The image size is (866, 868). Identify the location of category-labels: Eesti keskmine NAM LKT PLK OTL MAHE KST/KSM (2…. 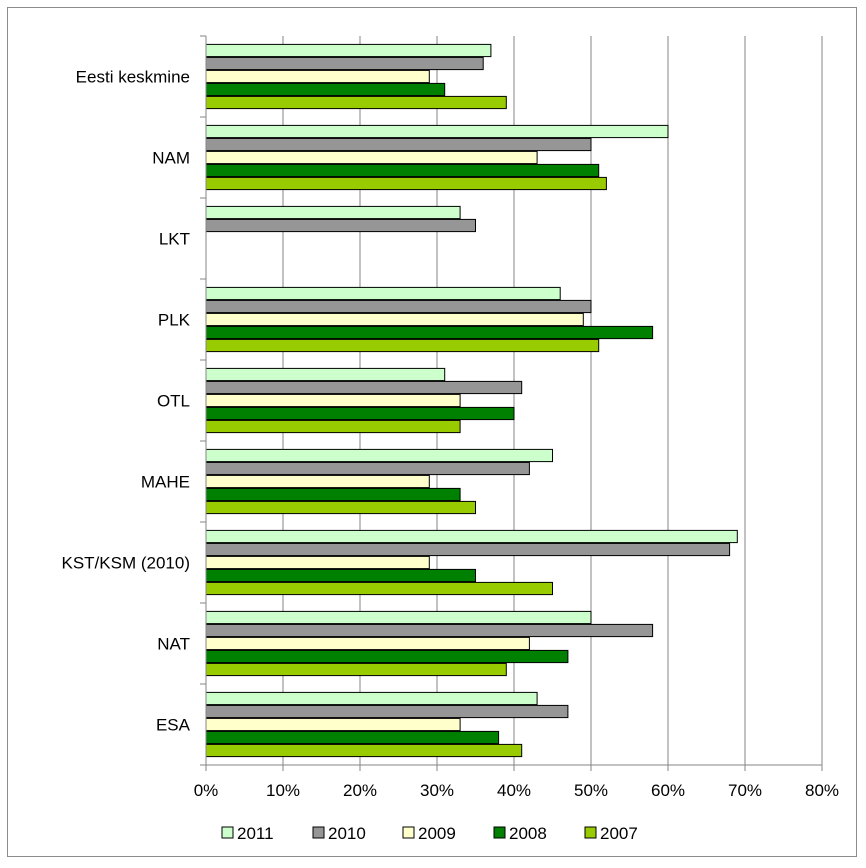
(126, 401).